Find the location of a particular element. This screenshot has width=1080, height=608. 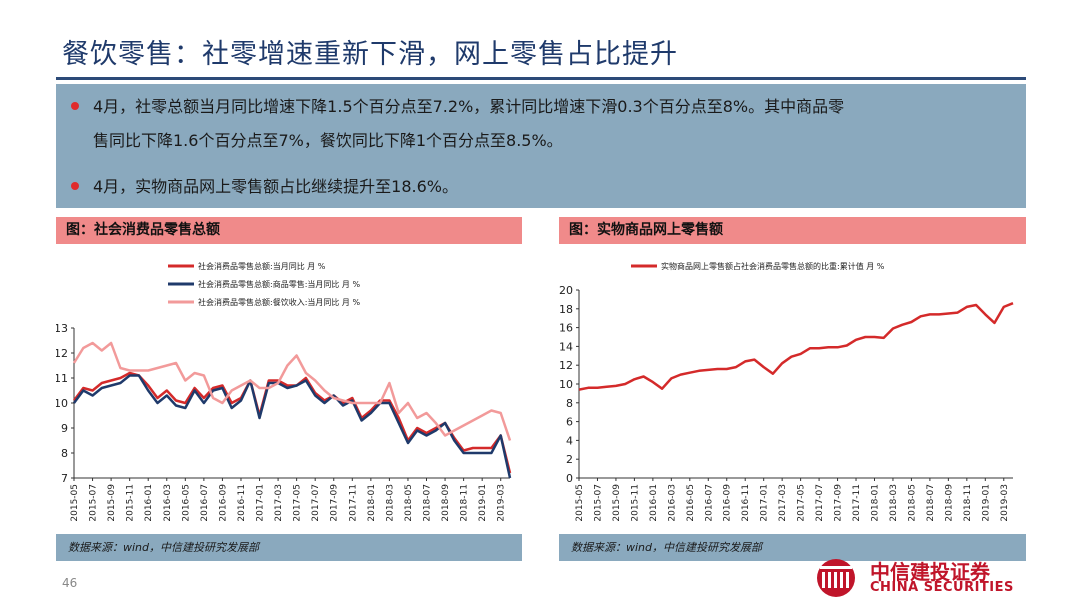

bullet-1-line-2: 售同比下降1.6个百分点至7%，餐饮同比下降1个百分点至8.5%。 is located at coordinates (328, 140).